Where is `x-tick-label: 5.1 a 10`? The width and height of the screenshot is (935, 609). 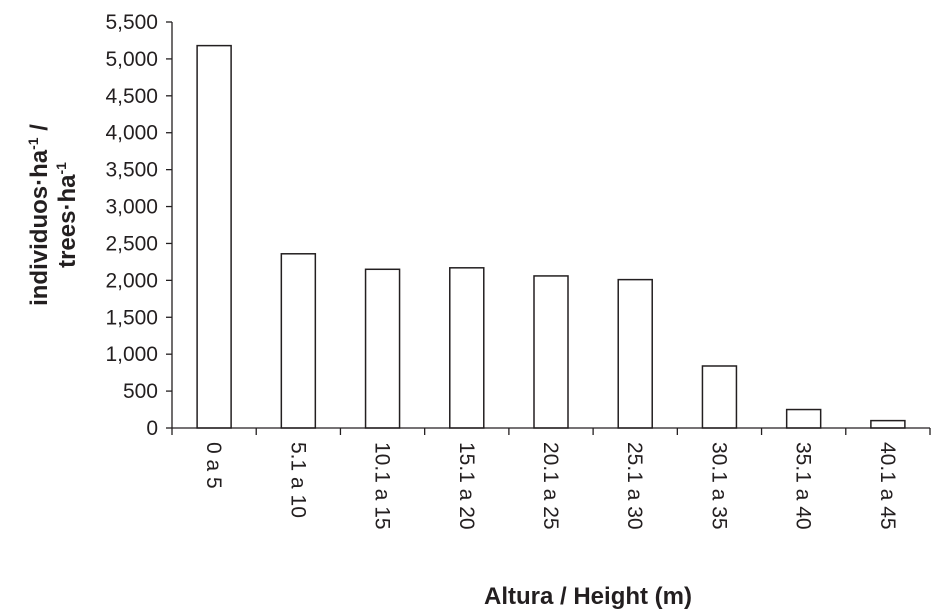
x-tick-label: 5.1 a 10 is located at coordinates (297, 480).